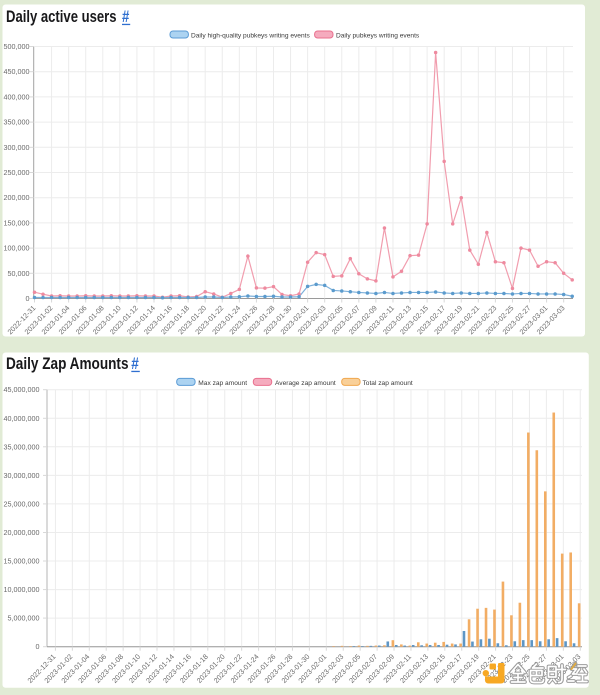 This screenshot has width=600, height=695. I want to click on svg-text: 150,000, so click(17, 222).